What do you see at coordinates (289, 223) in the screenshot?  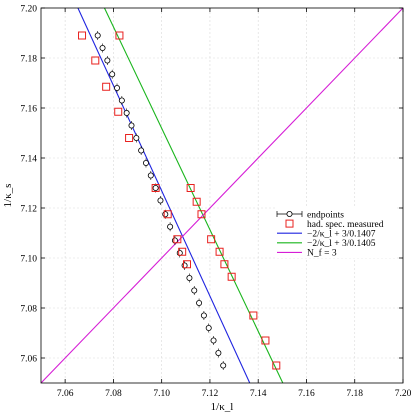 I see `legend-swatch-square` at bounding box center [289, 223].